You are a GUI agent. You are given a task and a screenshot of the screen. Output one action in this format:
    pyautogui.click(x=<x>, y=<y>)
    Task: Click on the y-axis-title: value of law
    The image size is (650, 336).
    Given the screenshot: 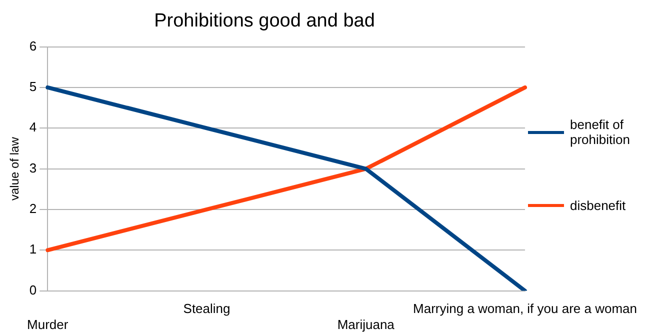 What is the action you would take?
    pyautogui.click(x=15, y=168)
    